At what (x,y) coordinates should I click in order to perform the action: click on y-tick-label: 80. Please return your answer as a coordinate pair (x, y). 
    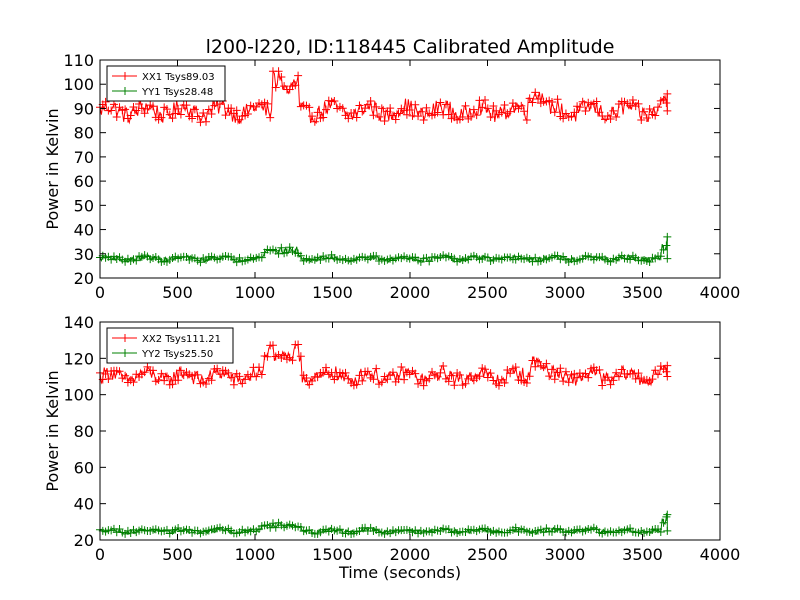
    Looking at the image, I should click on (84, 133).